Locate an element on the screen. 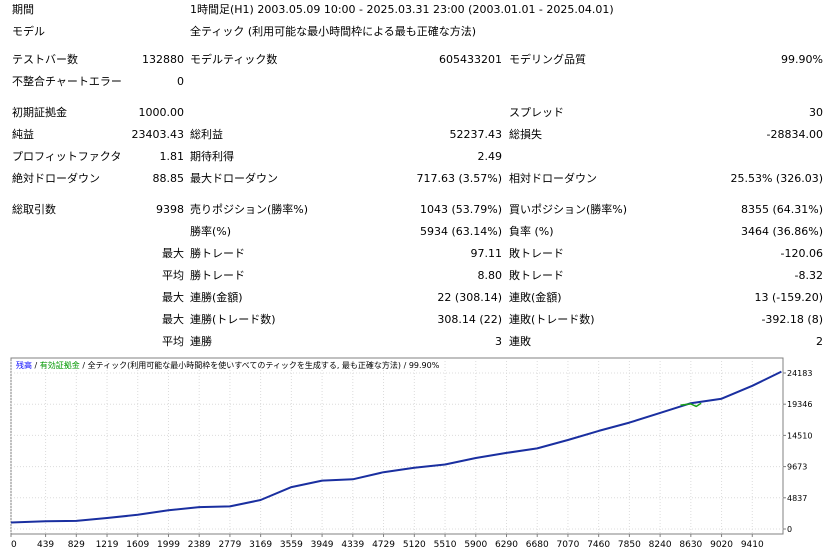  profit-factor-value: 1.81 is located at coordinates (172, 156).